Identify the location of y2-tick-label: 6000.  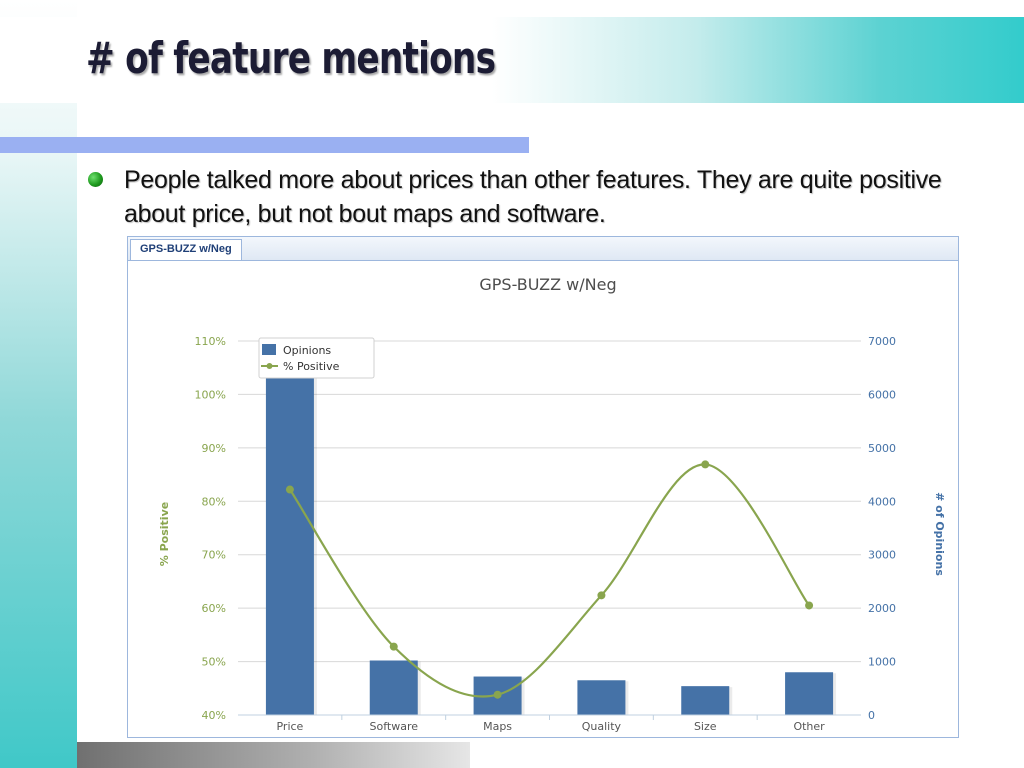
(882, 394).